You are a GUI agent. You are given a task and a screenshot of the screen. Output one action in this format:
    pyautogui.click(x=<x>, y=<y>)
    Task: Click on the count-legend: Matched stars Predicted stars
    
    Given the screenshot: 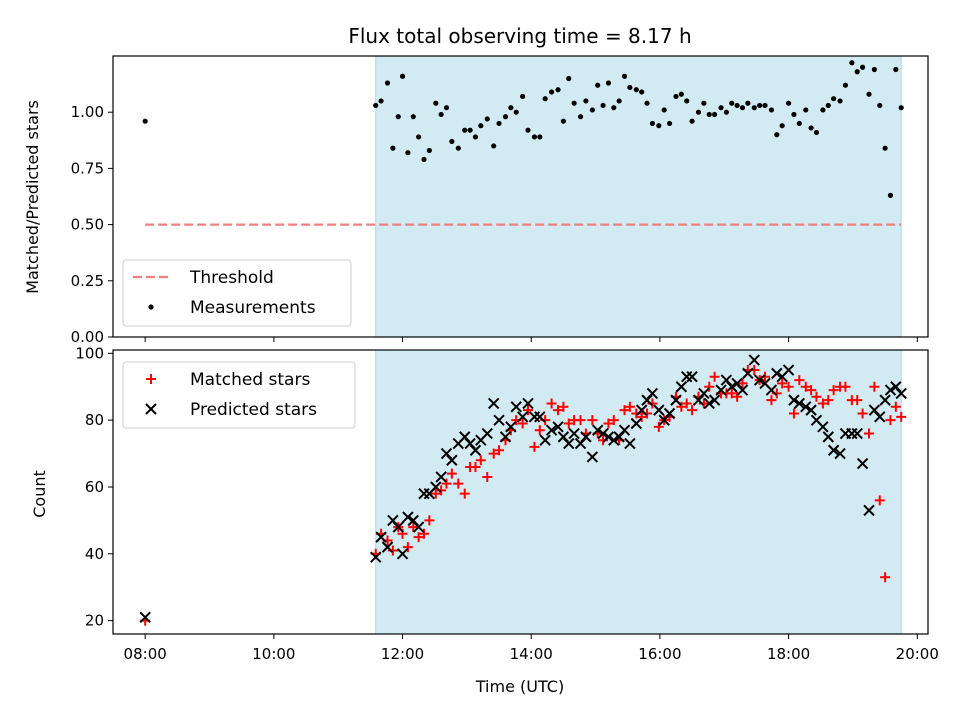 What is the action you would take?
    pyautogui.click(x=239, y=395)
    